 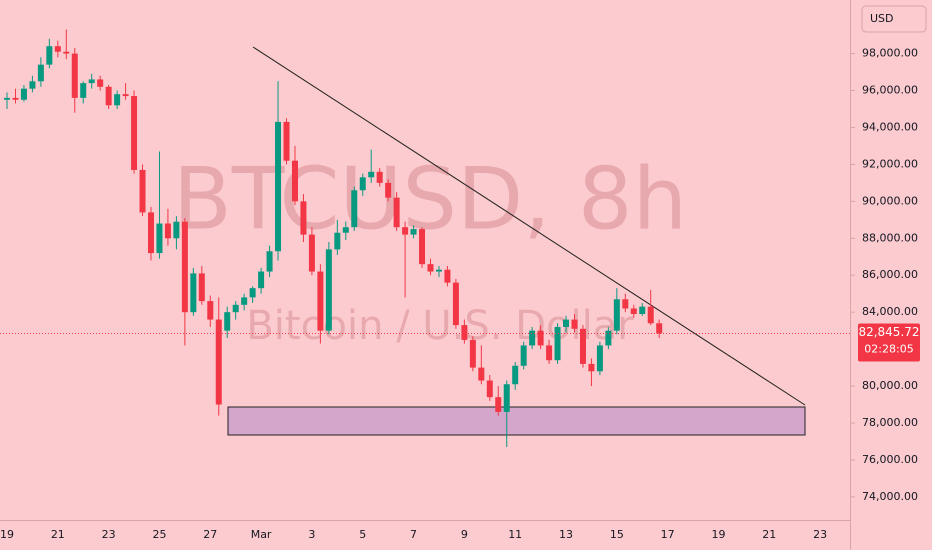 What do you see at coordinates (890, 200) in the screenshot?
I see `y-tick-label: 90,000.00` at bounding box center [890, 200].